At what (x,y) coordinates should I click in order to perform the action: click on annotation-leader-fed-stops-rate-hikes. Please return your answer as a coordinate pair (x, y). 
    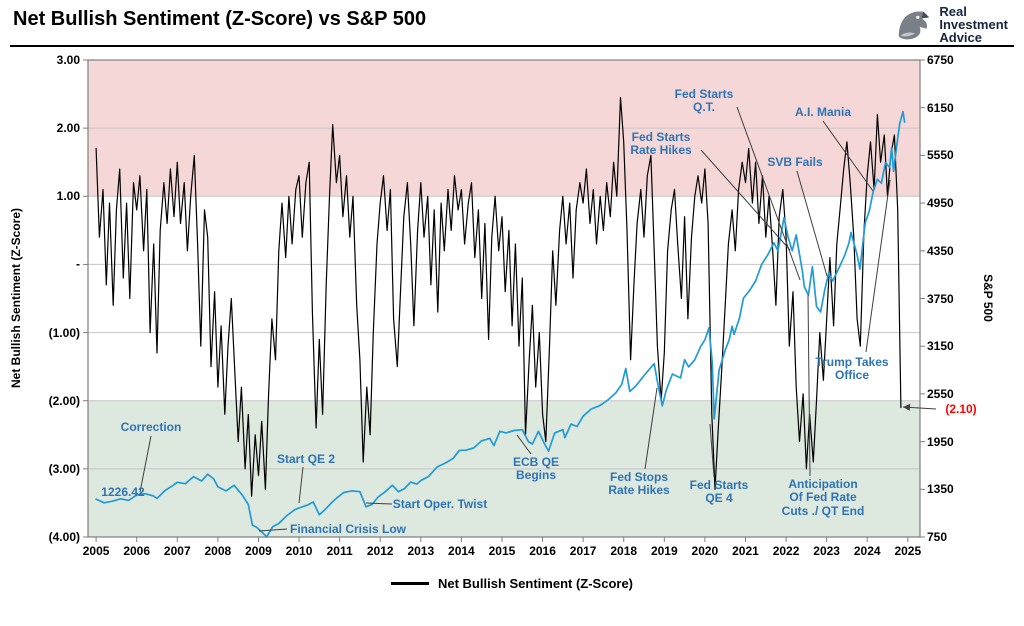
    Looking at the image, I should click on (651, 428).